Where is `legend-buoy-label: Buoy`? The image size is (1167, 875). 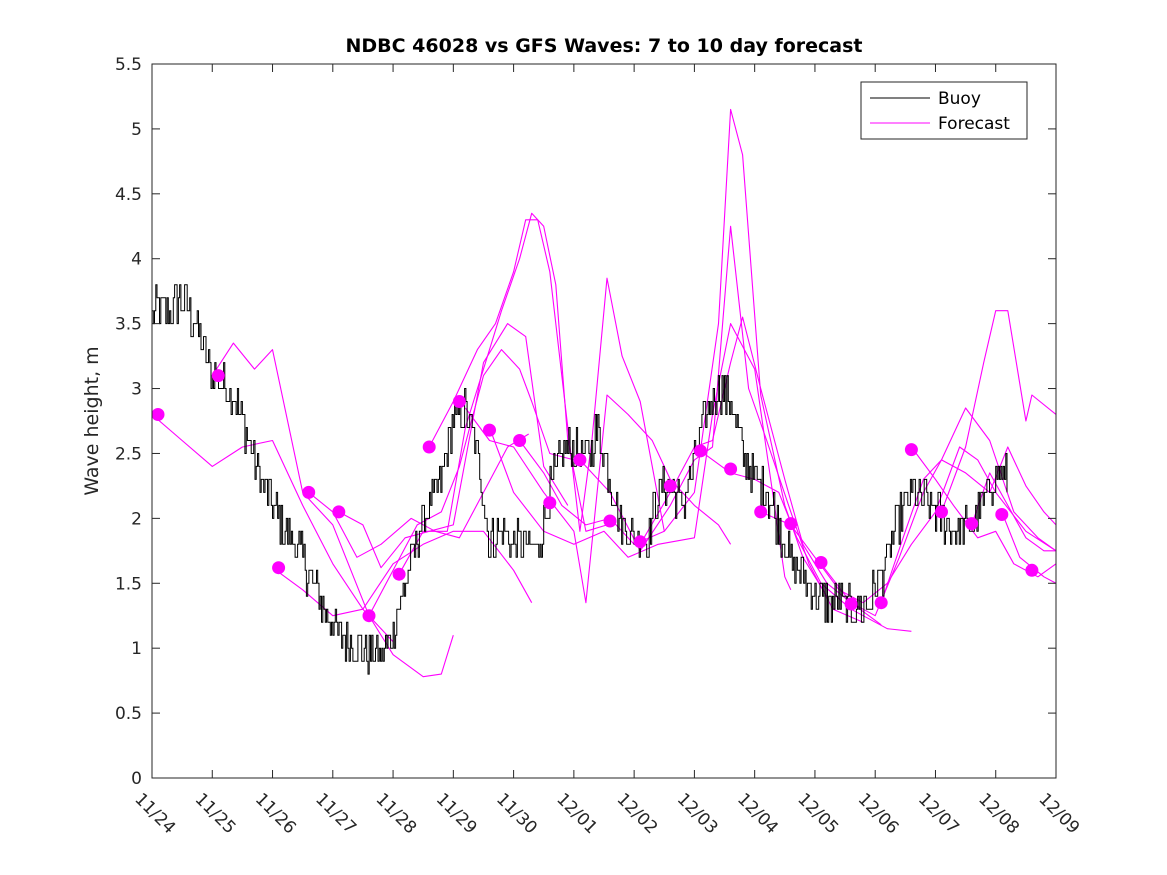 legend-buoy-label: Buoy is located at coordinates (959, 99).